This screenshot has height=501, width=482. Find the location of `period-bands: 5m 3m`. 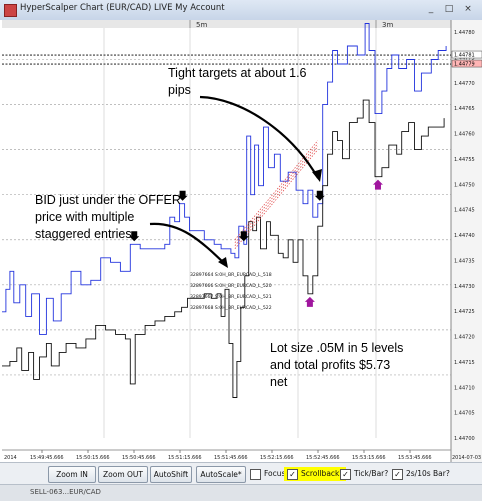

period-bands: 5m 3m is located at coordinates (226, 24).